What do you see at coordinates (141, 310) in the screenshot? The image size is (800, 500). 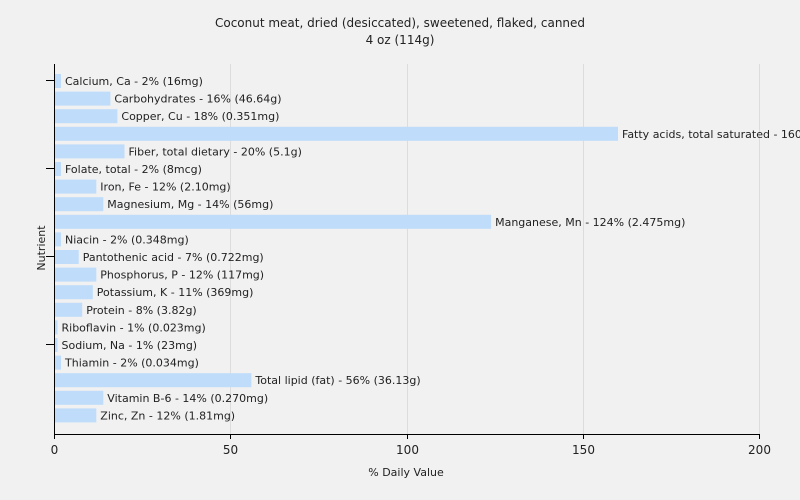 I see `bar-label: Protein - 8% (3.82g)` at bounding box center [141, 310].